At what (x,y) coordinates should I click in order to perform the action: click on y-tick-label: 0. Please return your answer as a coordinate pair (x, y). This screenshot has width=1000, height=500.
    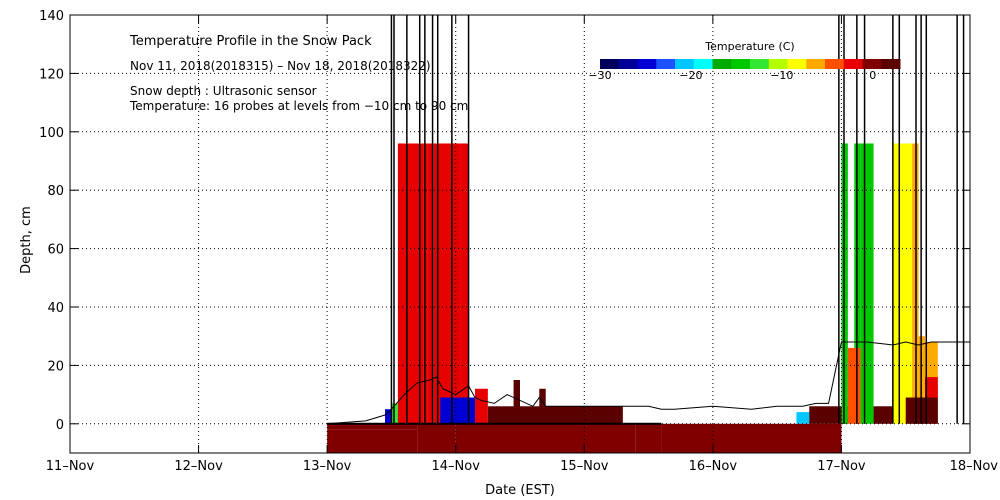
    Looking at the image, I should click on (60, 425).